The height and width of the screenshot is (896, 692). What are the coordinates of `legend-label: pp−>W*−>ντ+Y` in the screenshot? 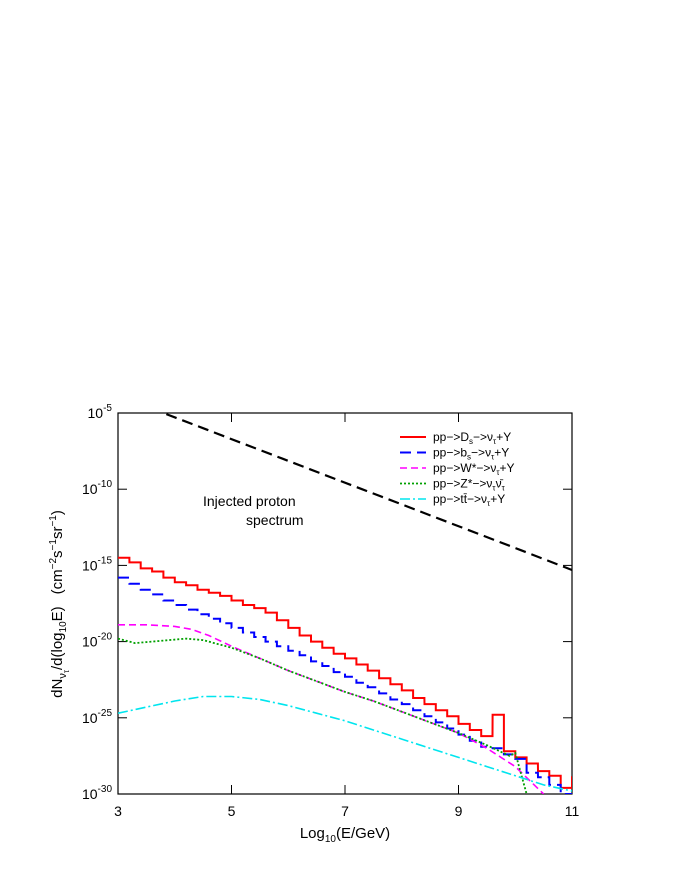 It's located at (474, 469).